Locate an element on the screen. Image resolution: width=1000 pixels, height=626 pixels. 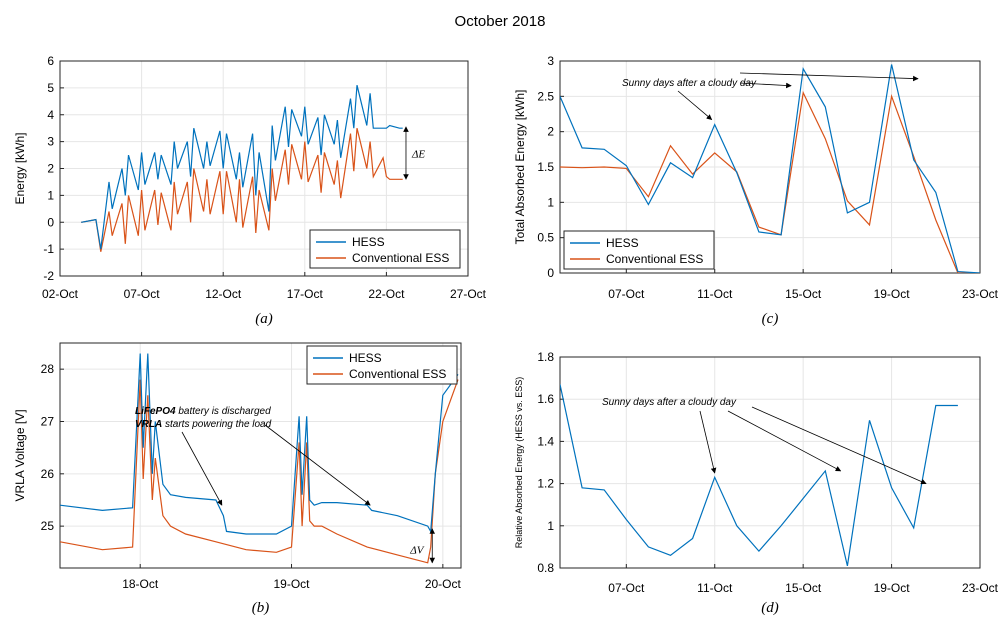
y-axis-label: VRLA Voltage [V] is located at coordinates (20, 455).